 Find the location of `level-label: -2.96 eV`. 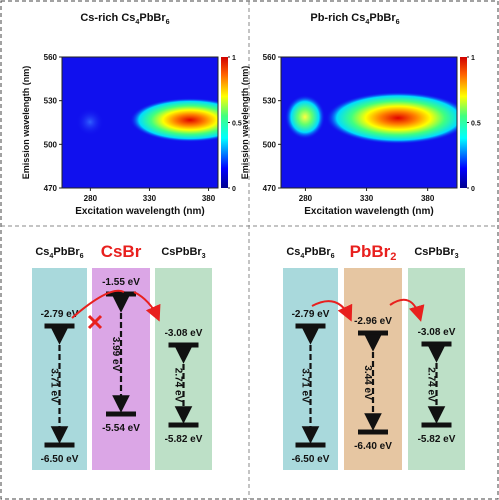

level-label: -2.96 eV is located at coordinates (373, 321).